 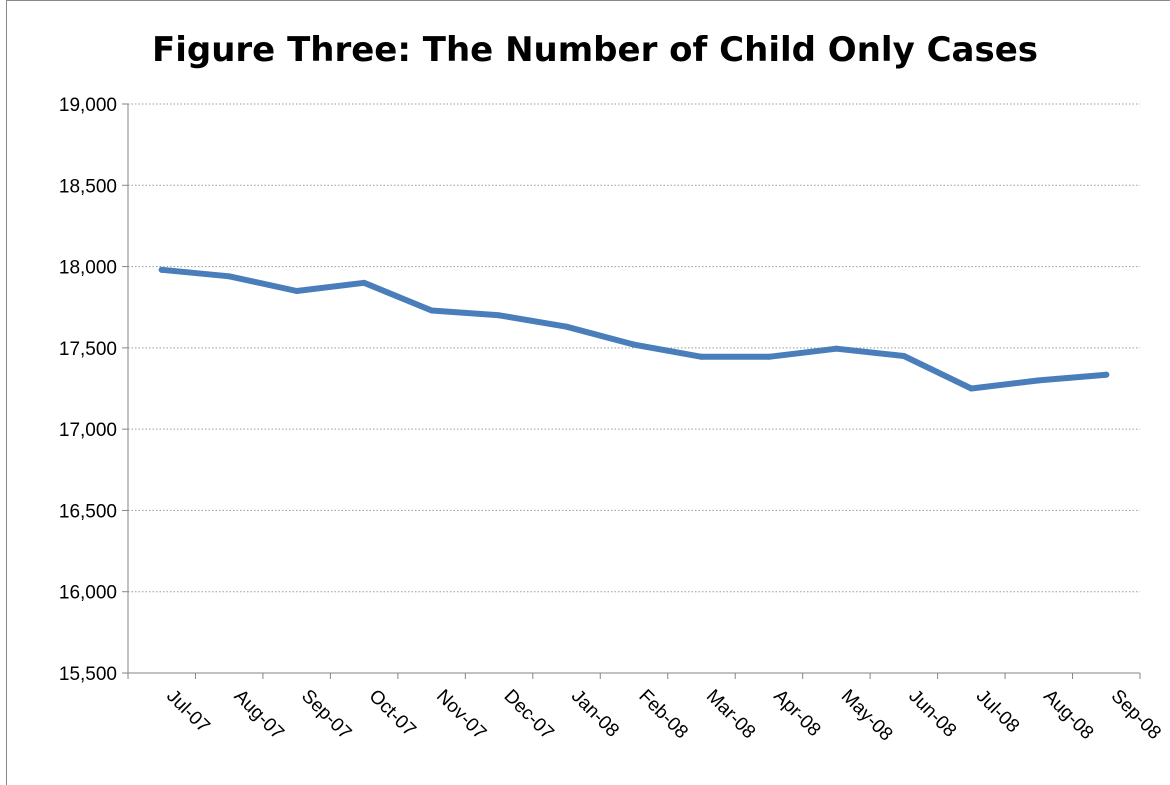 What do you see at coordinates (867, 716) in the screenshot?
I see `x-tick-label: May-08` at bounding box center [867, 716].